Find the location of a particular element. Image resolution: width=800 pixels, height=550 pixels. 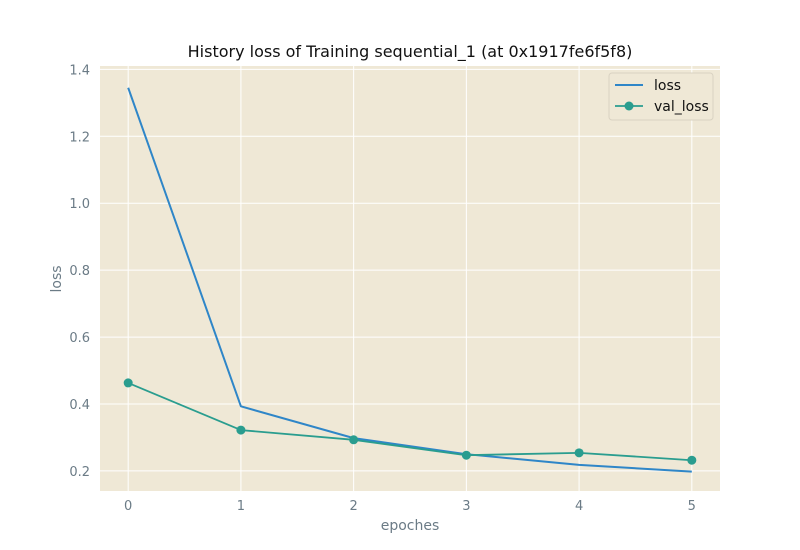

y-tick-label: 0.8 is located at coordinates (79, 271).